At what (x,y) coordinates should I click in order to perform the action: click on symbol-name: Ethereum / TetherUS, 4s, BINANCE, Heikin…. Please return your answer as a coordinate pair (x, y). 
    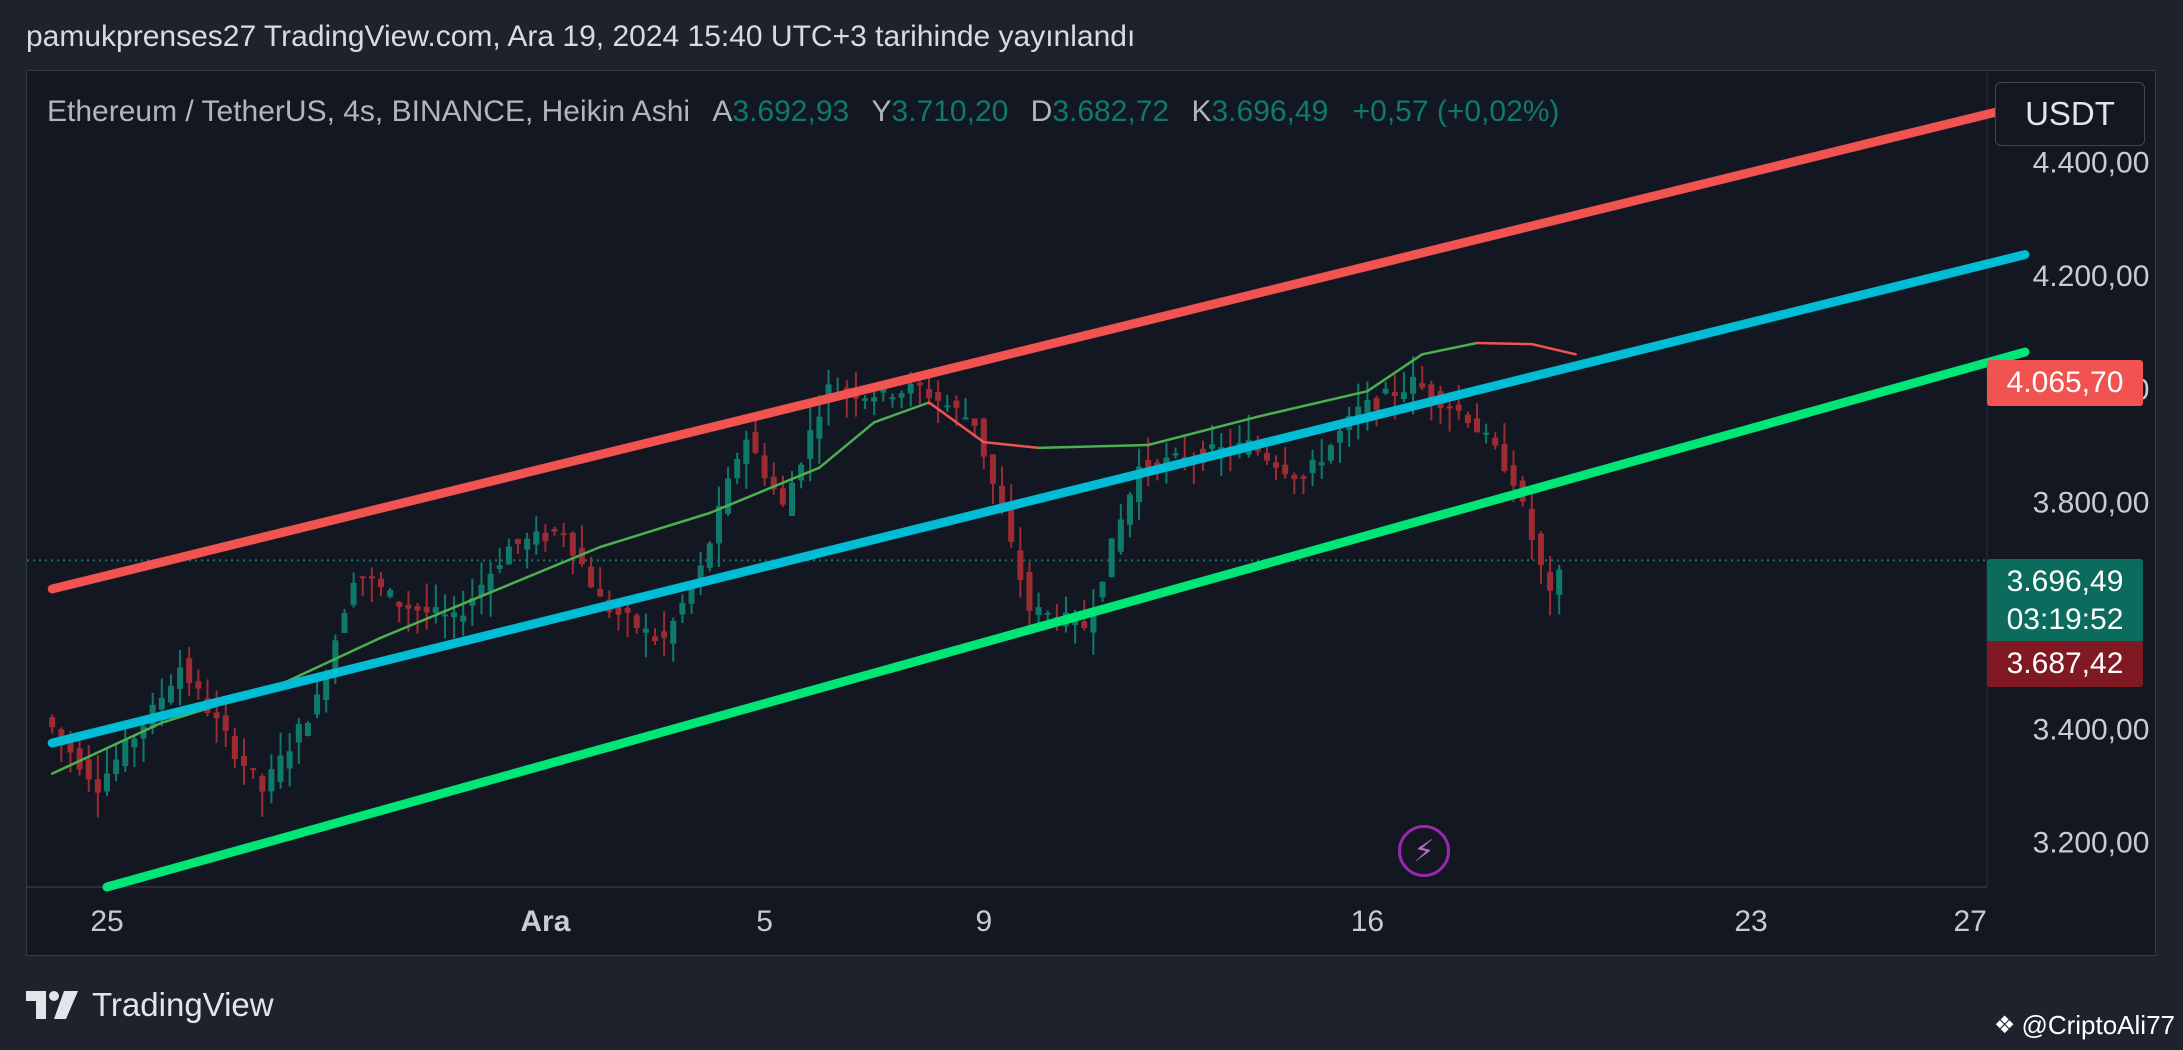
    Looking at the image, I should click on (369, 111).